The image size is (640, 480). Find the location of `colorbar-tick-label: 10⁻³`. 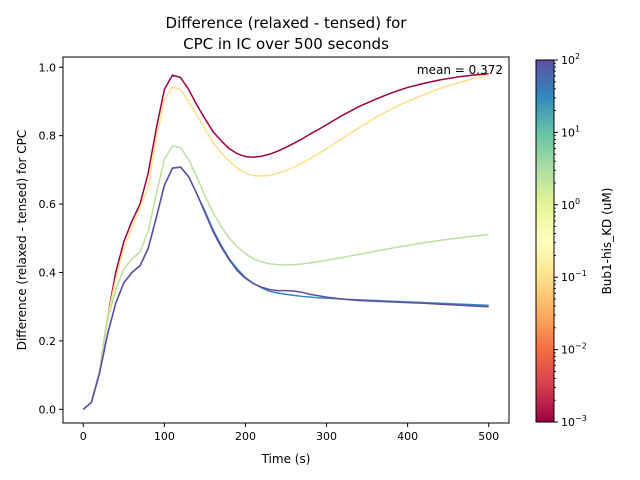

colorbar-tick-label: 10⁻³ is located at coordinates (574, 421).